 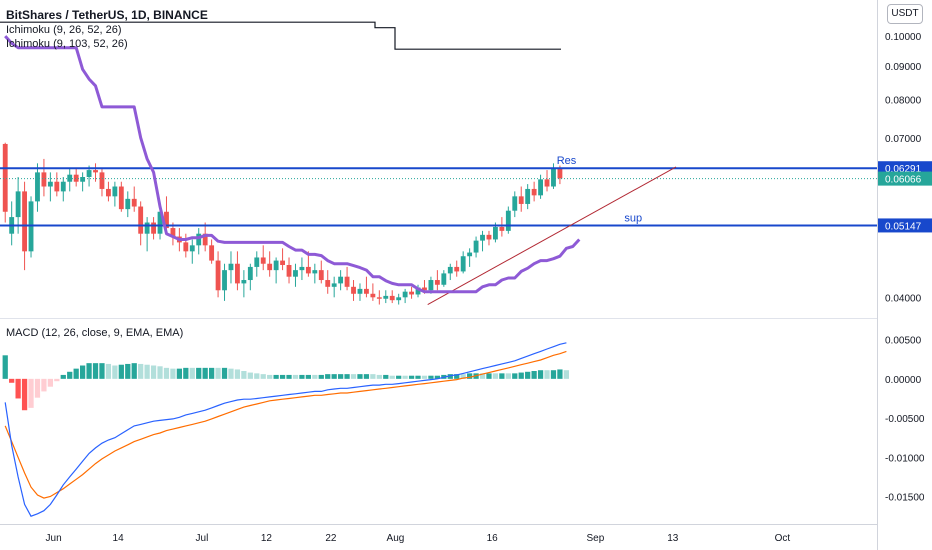 I want to click on indicator-ichimoku-1: Ichimoku (9, 26, 52, 26), so click(x=64, y=30).